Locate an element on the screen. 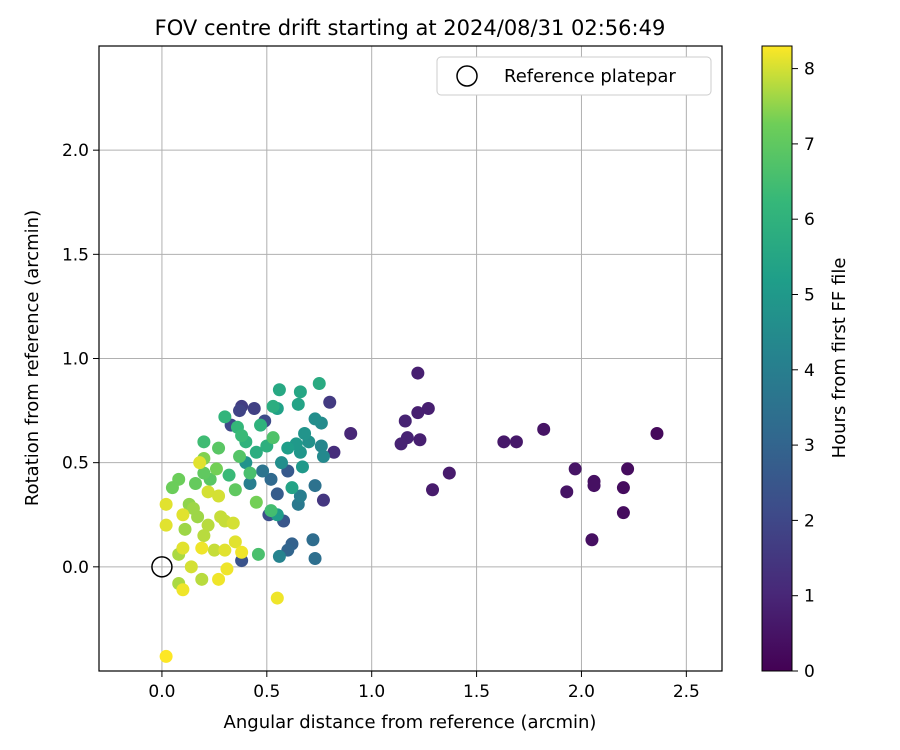  reference-marker is located at coordinates (162, 567).